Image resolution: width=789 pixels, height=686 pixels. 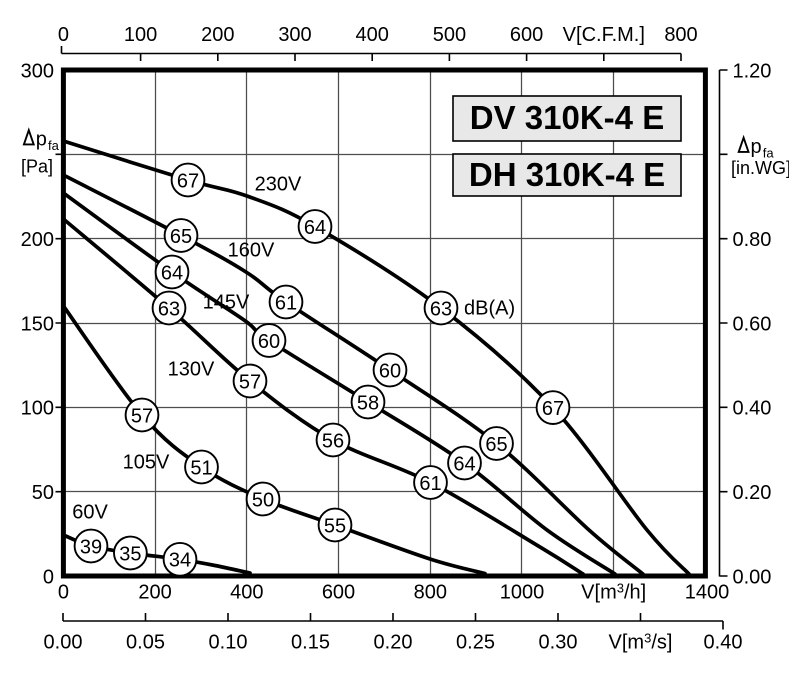 I want to click on svg-text: 35, so click(x=130, y=554).